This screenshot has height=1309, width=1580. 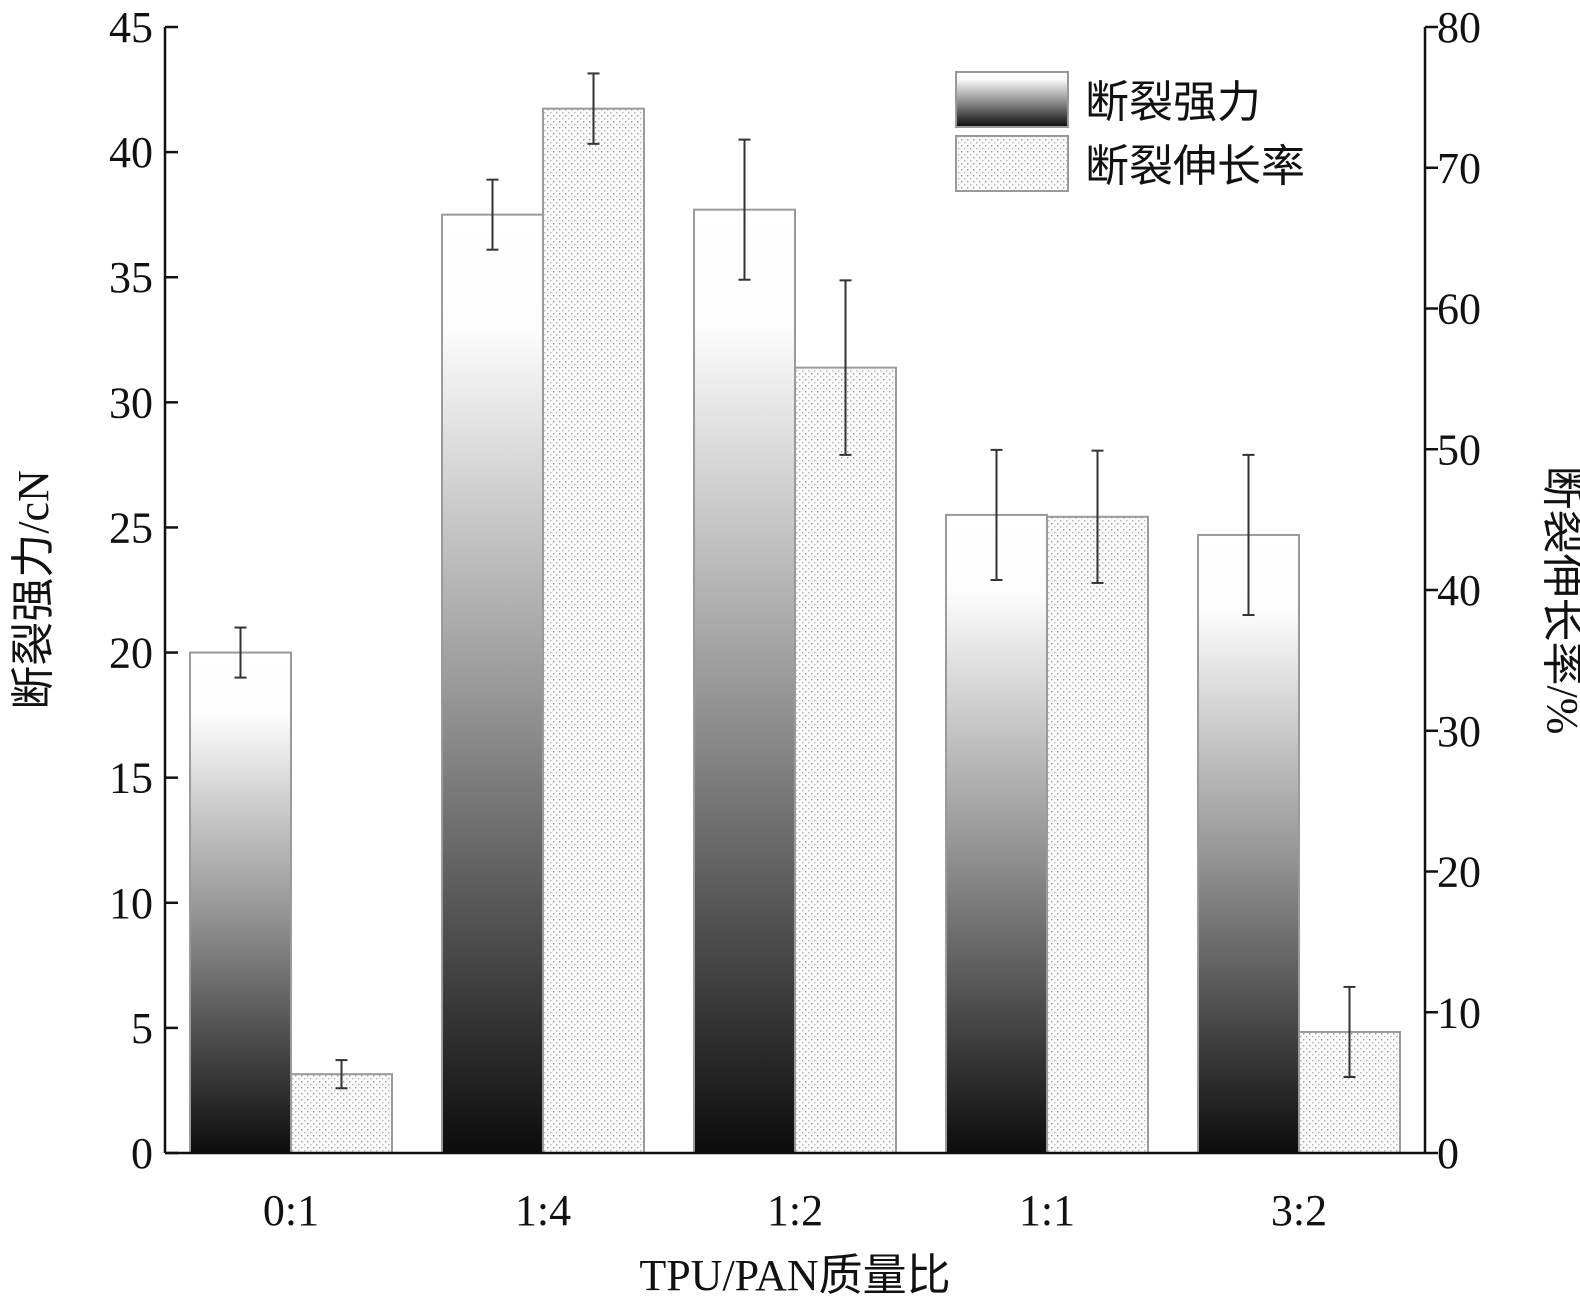 What do you see at coordinates (1299, 1210) in the screenshot?
I see `x-tick-label: 3:2` at bounding box center [1299, 1210].